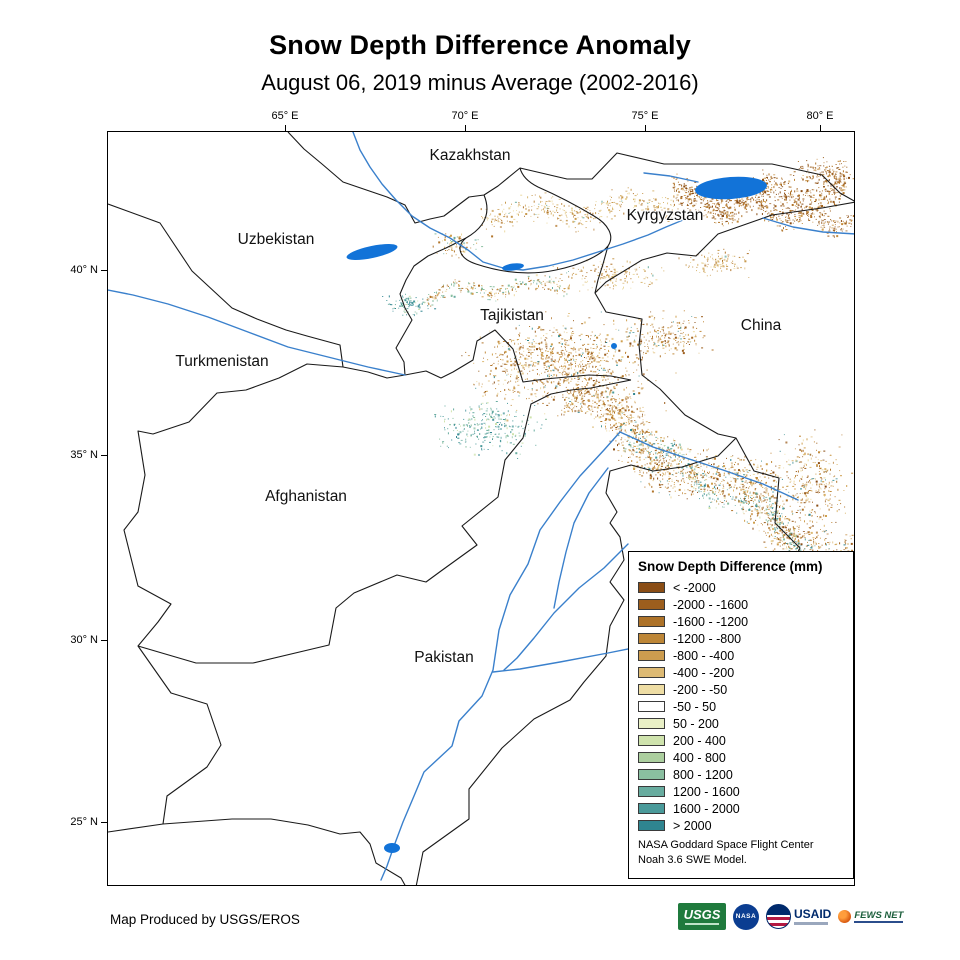 This screenshot has width=960, height=960. I want to click on border-uzbek-tajik, so click(431, 306).